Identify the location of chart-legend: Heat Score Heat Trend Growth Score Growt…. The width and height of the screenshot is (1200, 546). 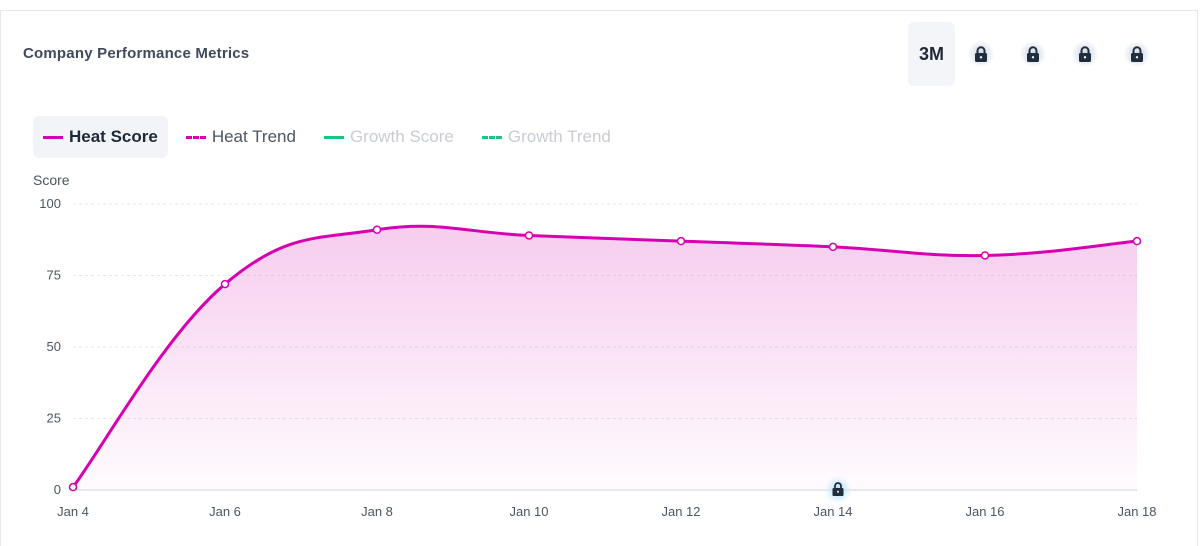
(331, 137).